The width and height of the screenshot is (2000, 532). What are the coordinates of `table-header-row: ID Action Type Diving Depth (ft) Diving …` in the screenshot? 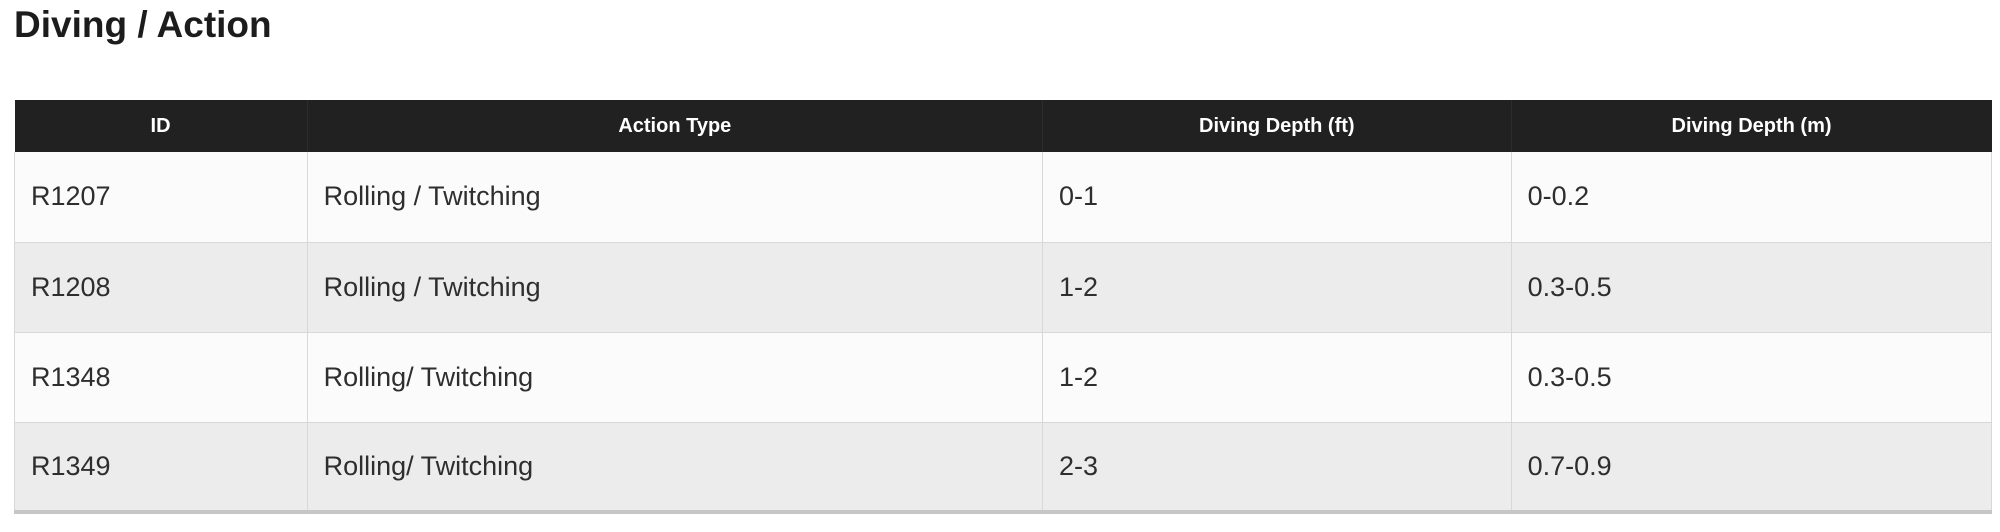 It's located at (1003, 126).